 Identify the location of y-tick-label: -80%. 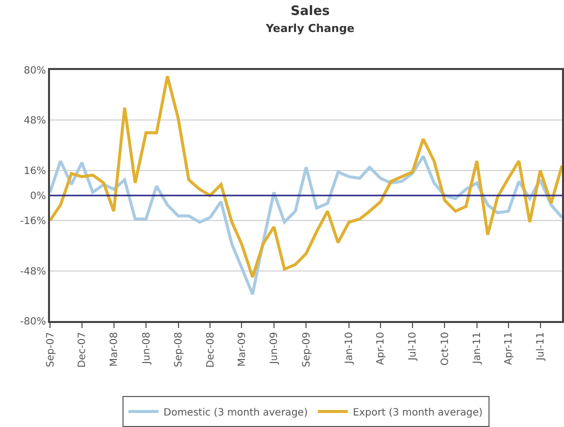
(33, 322).